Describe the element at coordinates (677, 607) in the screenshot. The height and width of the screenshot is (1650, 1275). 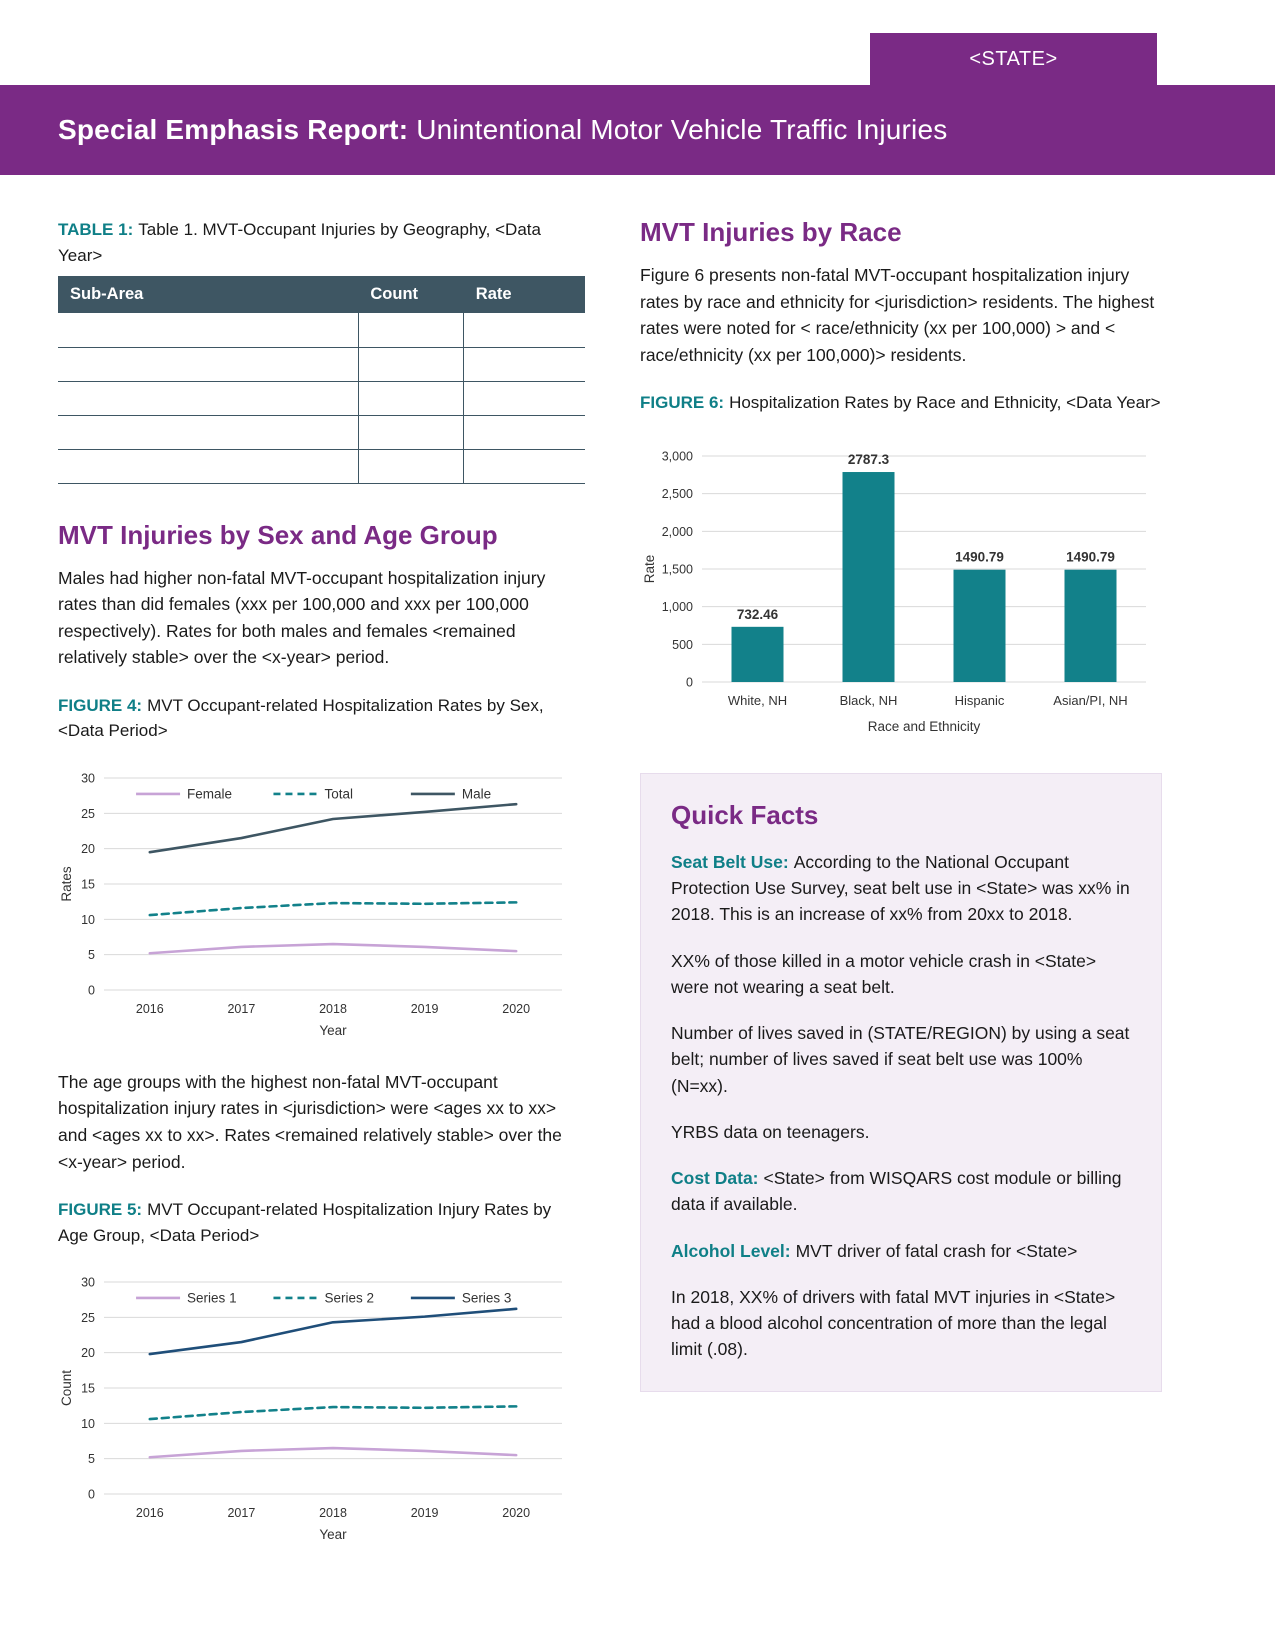
I see `svg-text: 1,000` at that location.